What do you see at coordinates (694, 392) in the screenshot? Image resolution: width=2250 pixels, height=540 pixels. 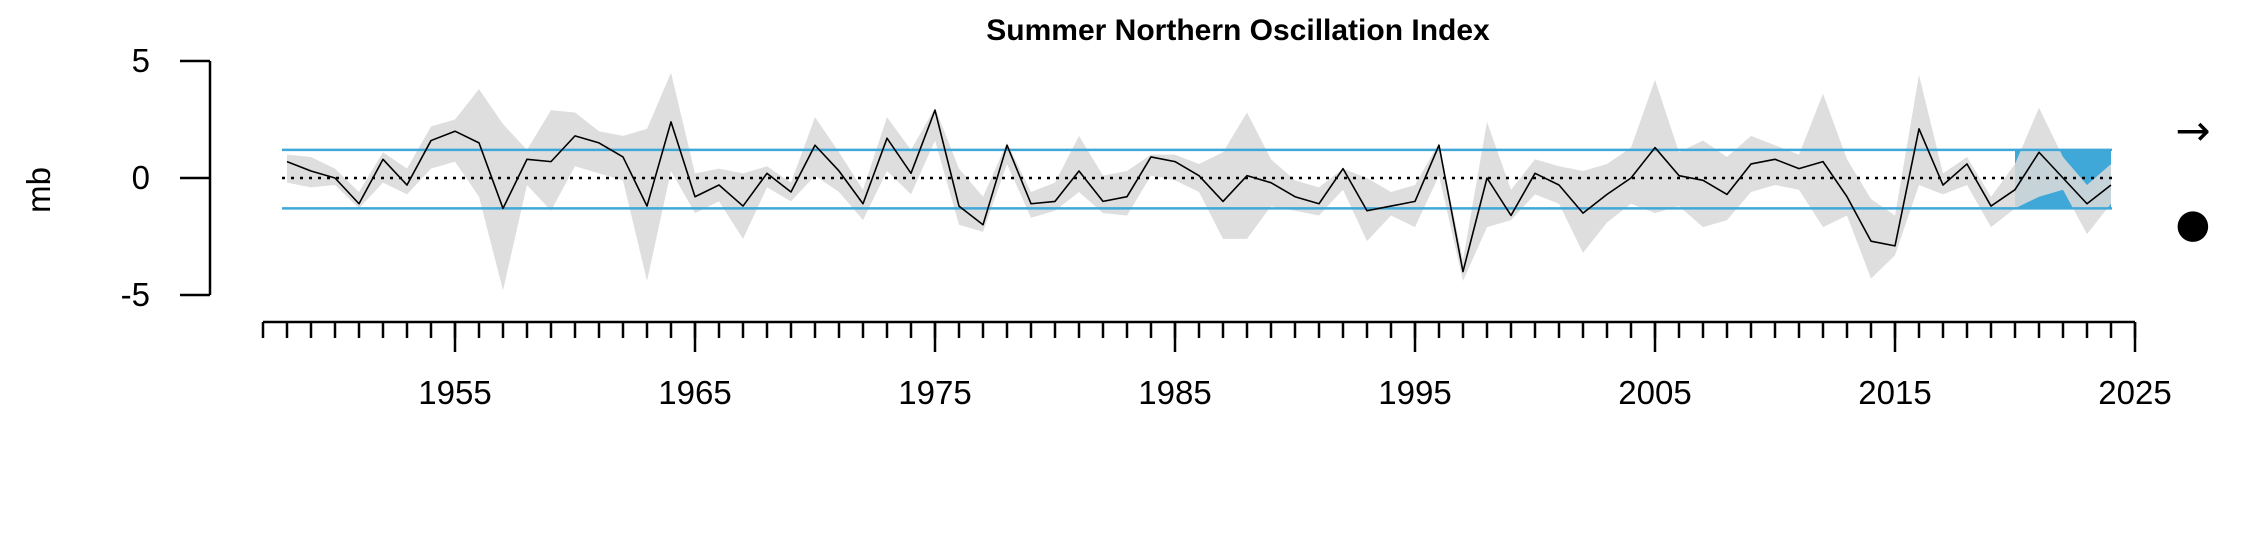 I see `x-tick-label: 1965` at bounding box center [694, 392].